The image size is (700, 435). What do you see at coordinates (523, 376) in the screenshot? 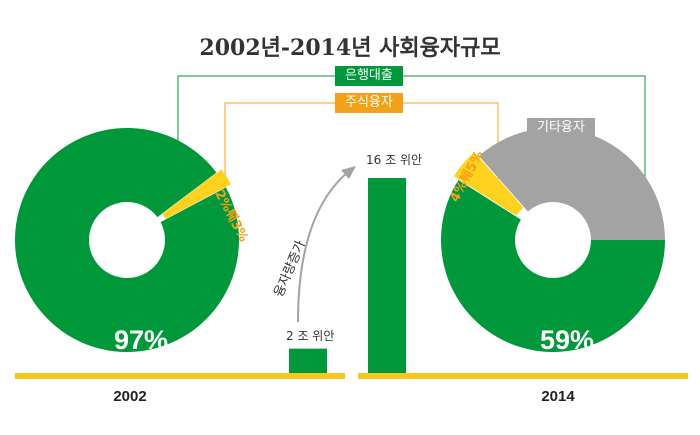
I see `baseline-right` at bounding box center [523, 376].